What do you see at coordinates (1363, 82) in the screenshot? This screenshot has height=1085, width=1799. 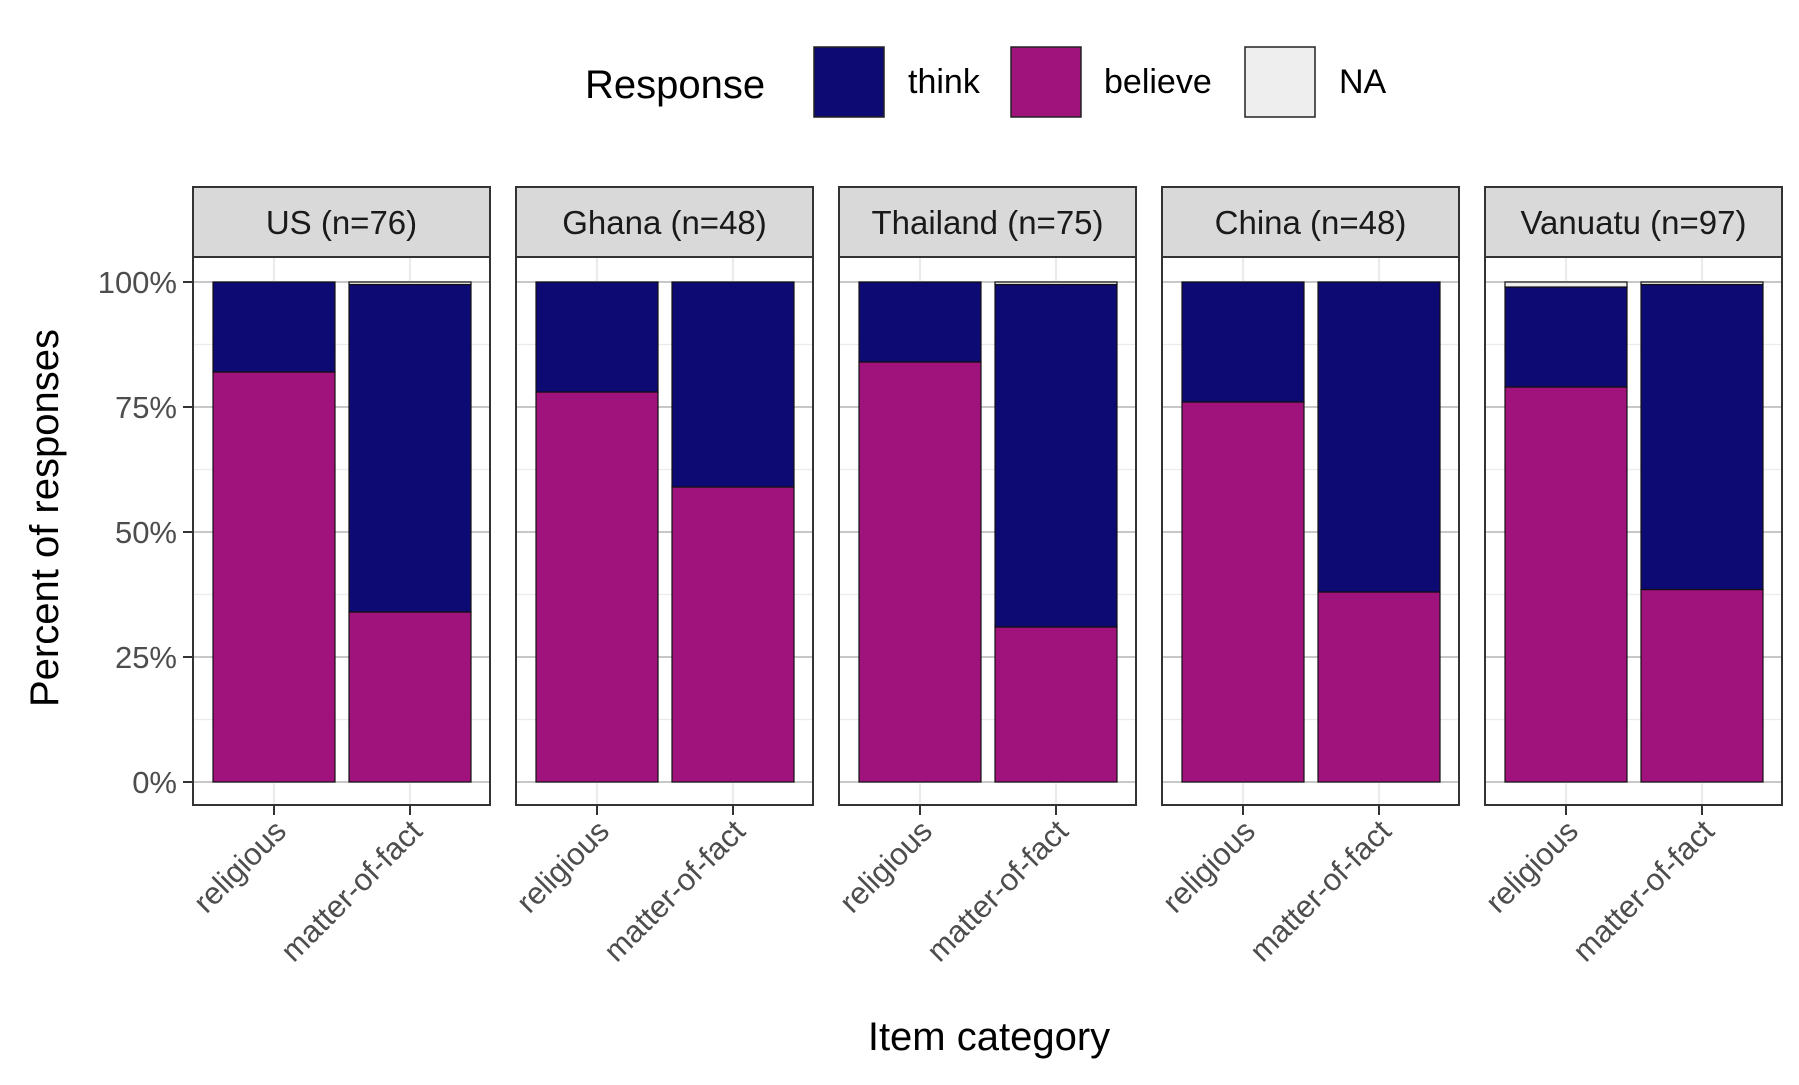 I see `legend-label-na: NA` at bounding box center [1363, 82].